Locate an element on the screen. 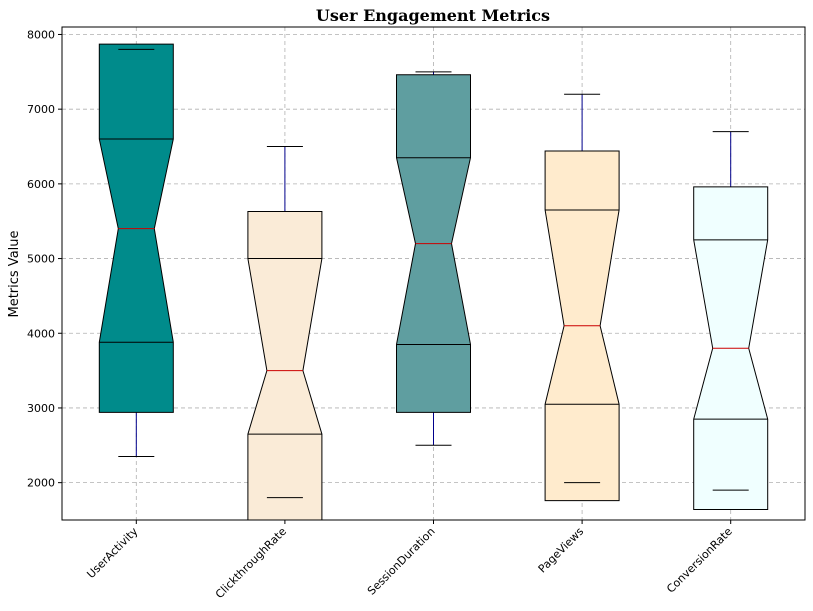 This screenshot has width=813, height=611. y-tick-label: 6000 is located at coordinates (41, 184).